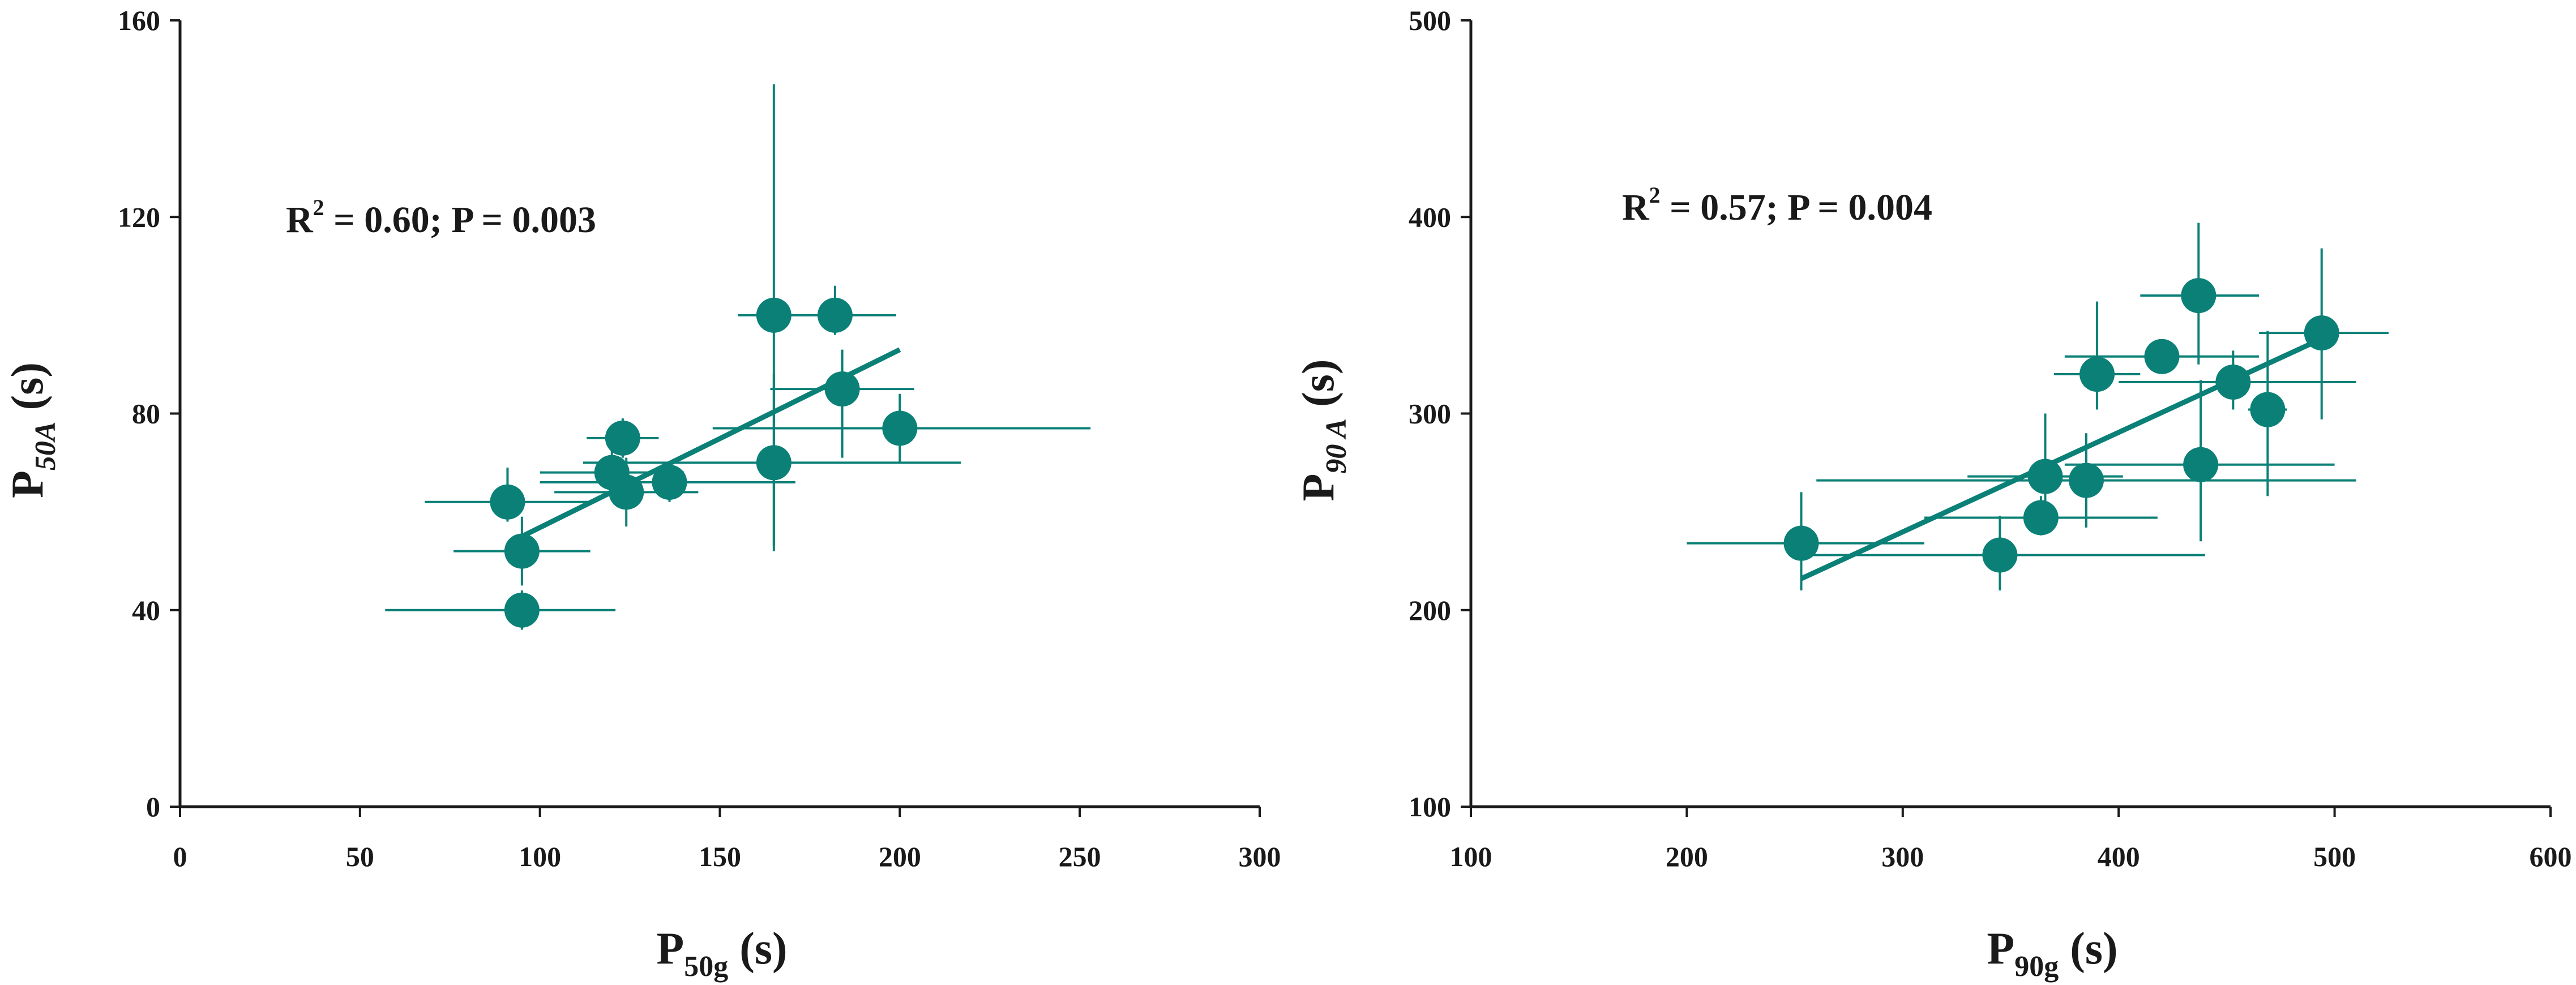  I want to click on annot-stats: = 0.60; P = 0.003, so click(460, 220).